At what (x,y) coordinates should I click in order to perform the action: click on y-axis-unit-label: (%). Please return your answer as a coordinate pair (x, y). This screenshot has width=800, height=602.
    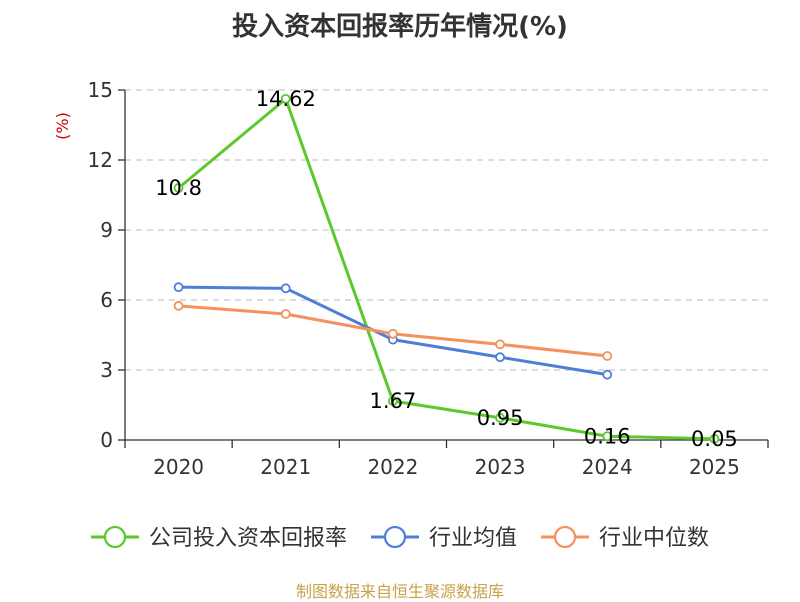
    Looking at the image, I should click on (62, 126).